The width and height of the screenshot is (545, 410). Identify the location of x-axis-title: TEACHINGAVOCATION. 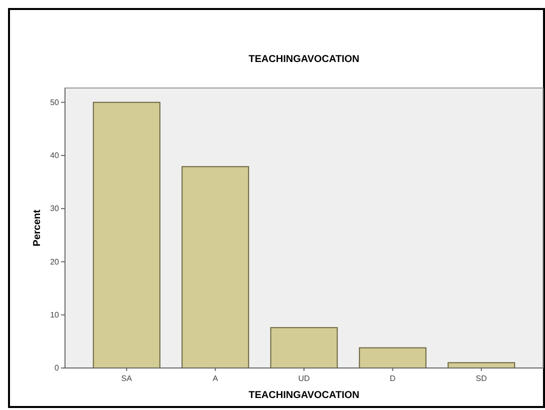
(304, 395).